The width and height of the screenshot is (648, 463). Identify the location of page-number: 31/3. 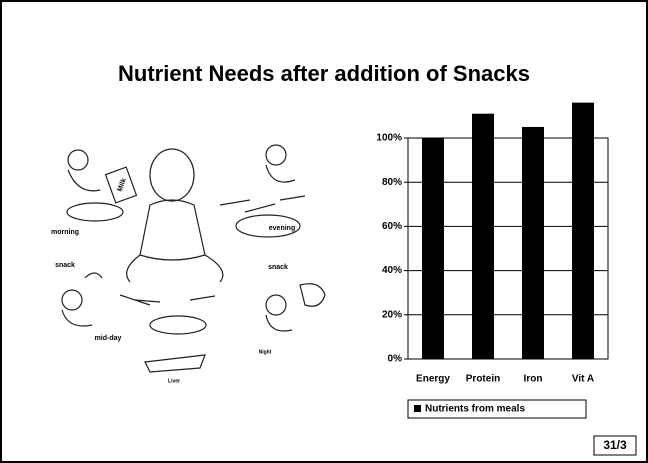
(615, 445).